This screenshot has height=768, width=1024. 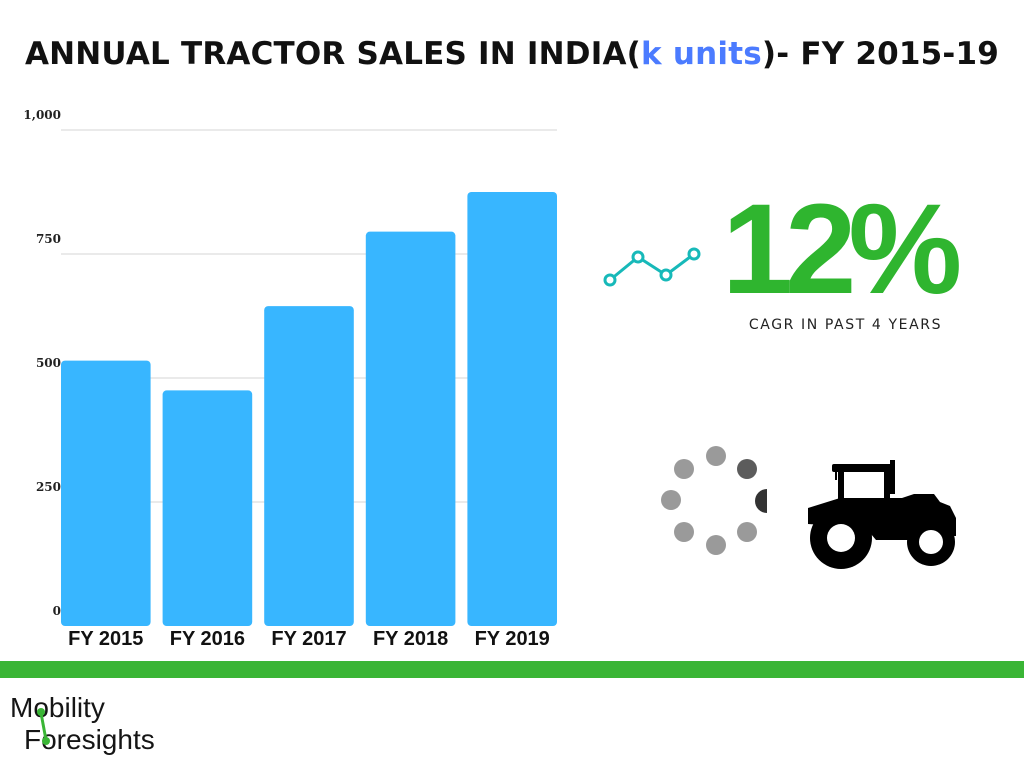 What do you see at coordinates (48, 363) in the screenshot?
I see `y-tick-label: 500` at bounding box center [48, 363].